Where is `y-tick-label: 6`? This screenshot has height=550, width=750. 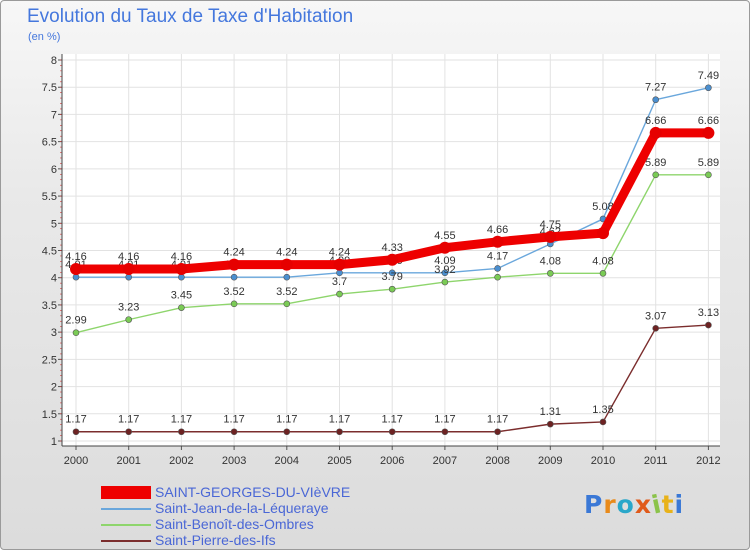 y-tick-label: 6 is located at coordinates (54, 170).